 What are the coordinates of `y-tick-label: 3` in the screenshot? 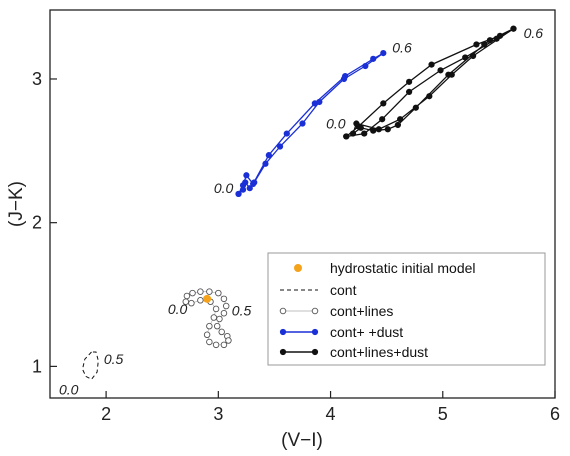 It's located at (37, 79).